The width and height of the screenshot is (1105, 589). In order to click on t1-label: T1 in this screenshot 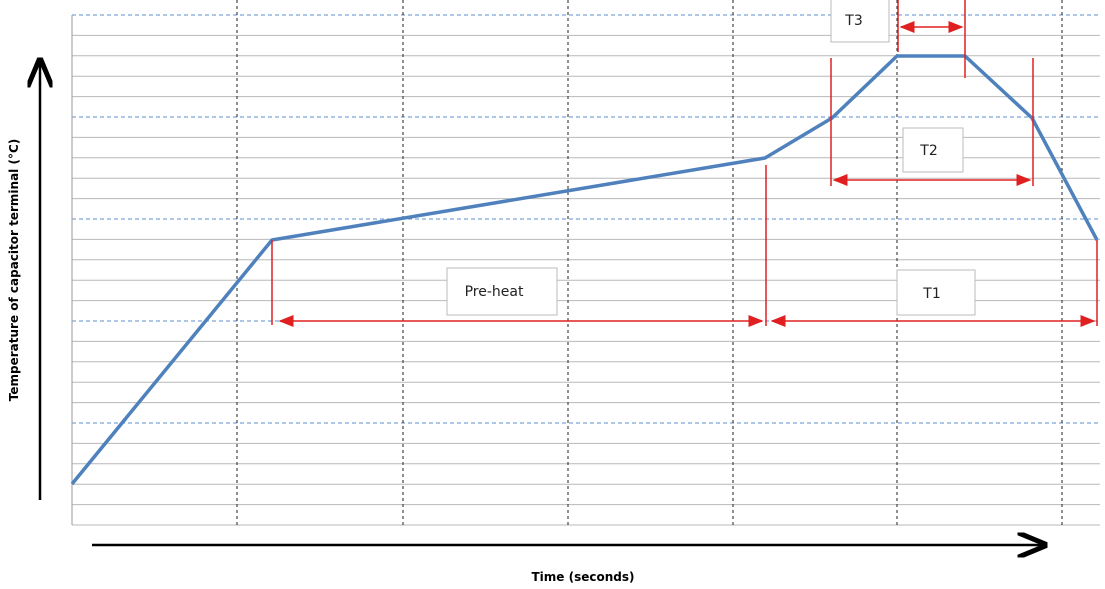, I will do `click(931, 294)`.